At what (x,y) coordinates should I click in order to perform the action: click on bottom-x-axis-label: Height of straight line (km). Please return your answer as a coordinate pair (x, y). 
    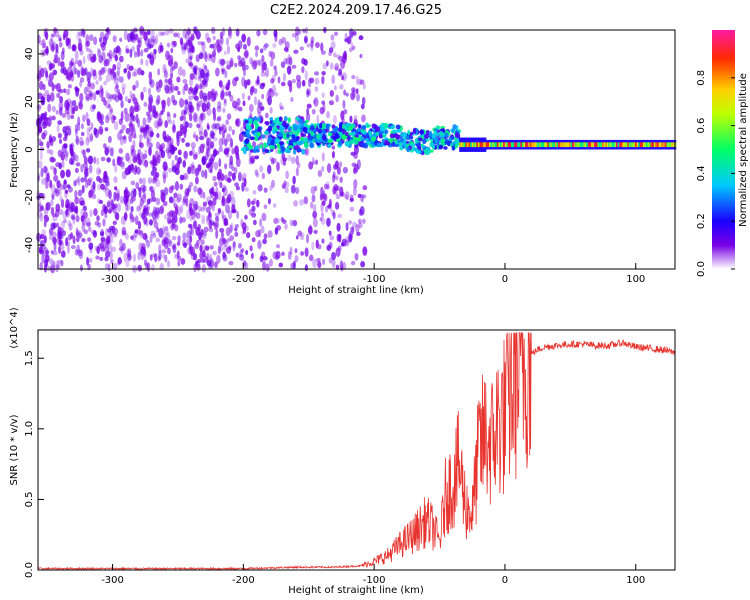
    Looking at the image, I should click on (356, 590).